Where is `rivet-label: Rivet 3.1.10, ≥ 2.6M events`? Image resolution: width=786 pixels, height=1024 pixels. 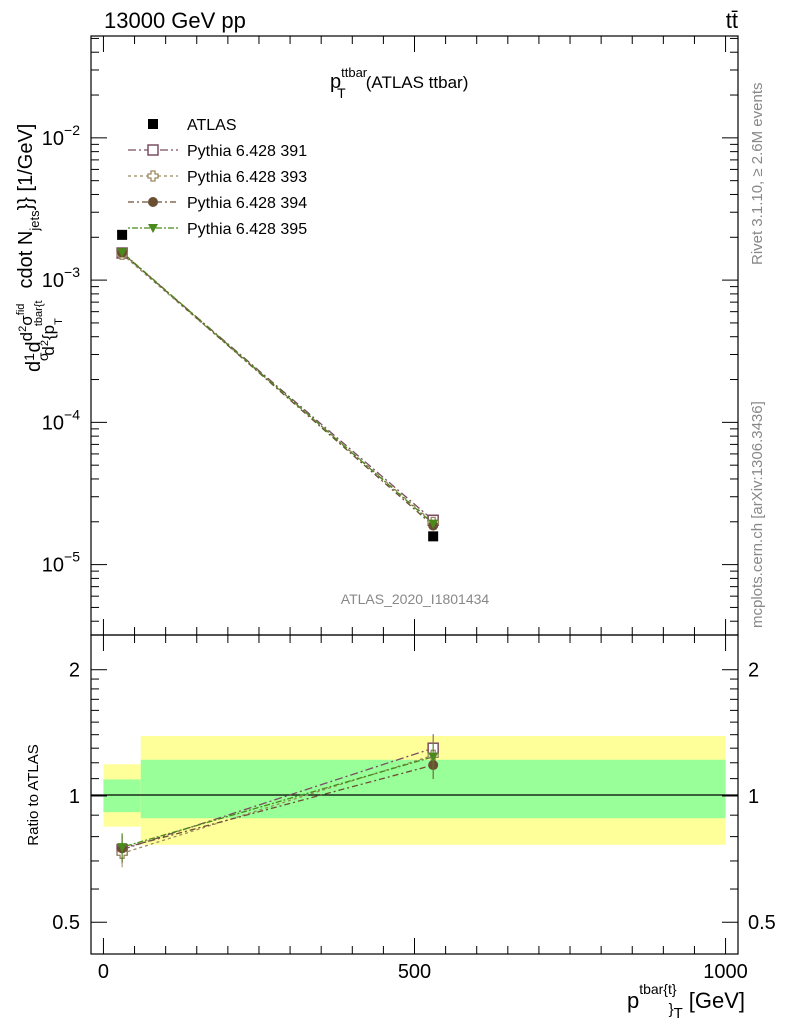 rivet-label: Rivet 3.1.10, ≥ 2.6M events is located at coordinates (757, 174).